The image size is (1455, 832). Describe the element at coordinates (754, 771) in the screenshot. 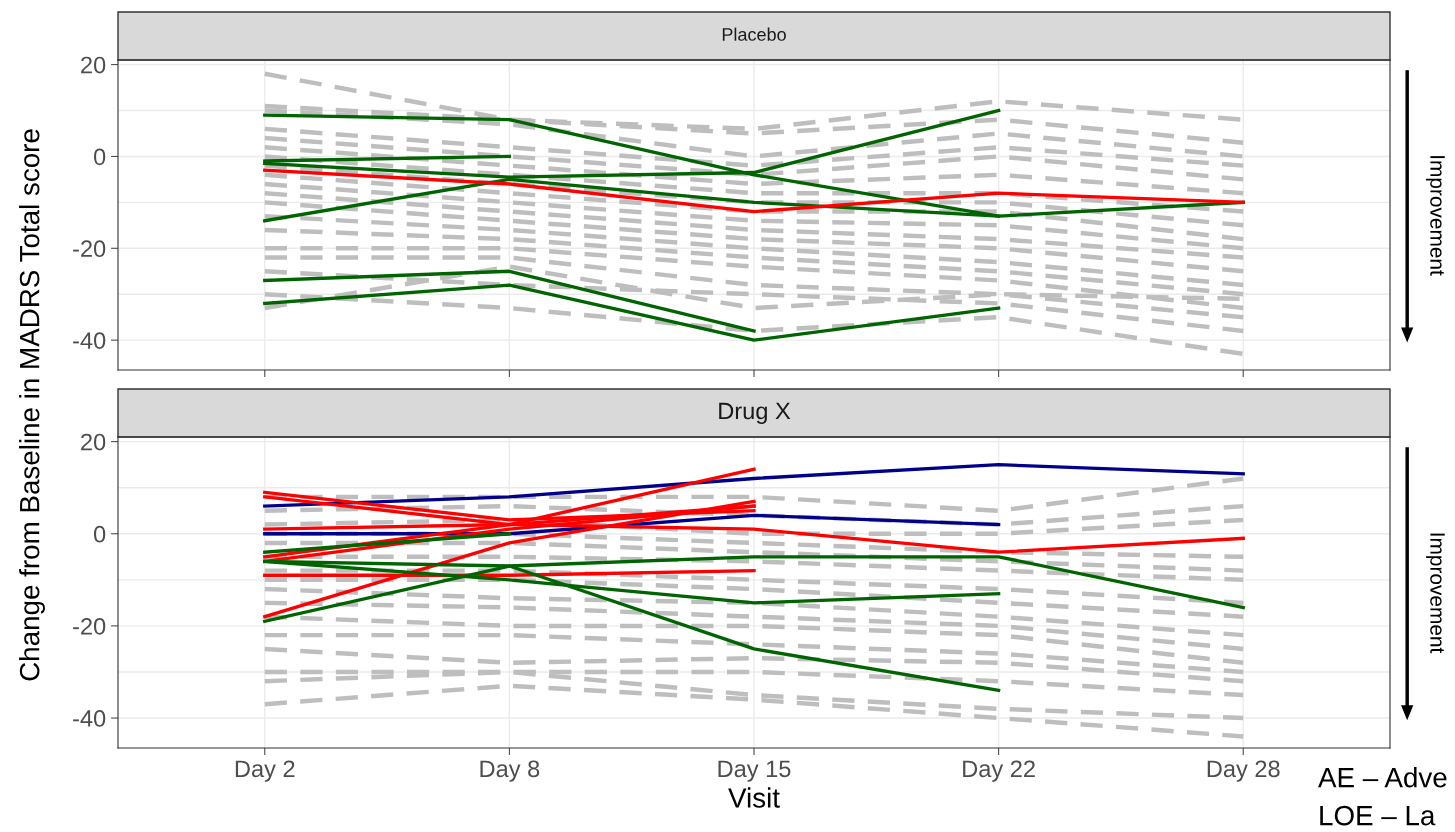

I see `x-tick-label: Day 15` at that location.